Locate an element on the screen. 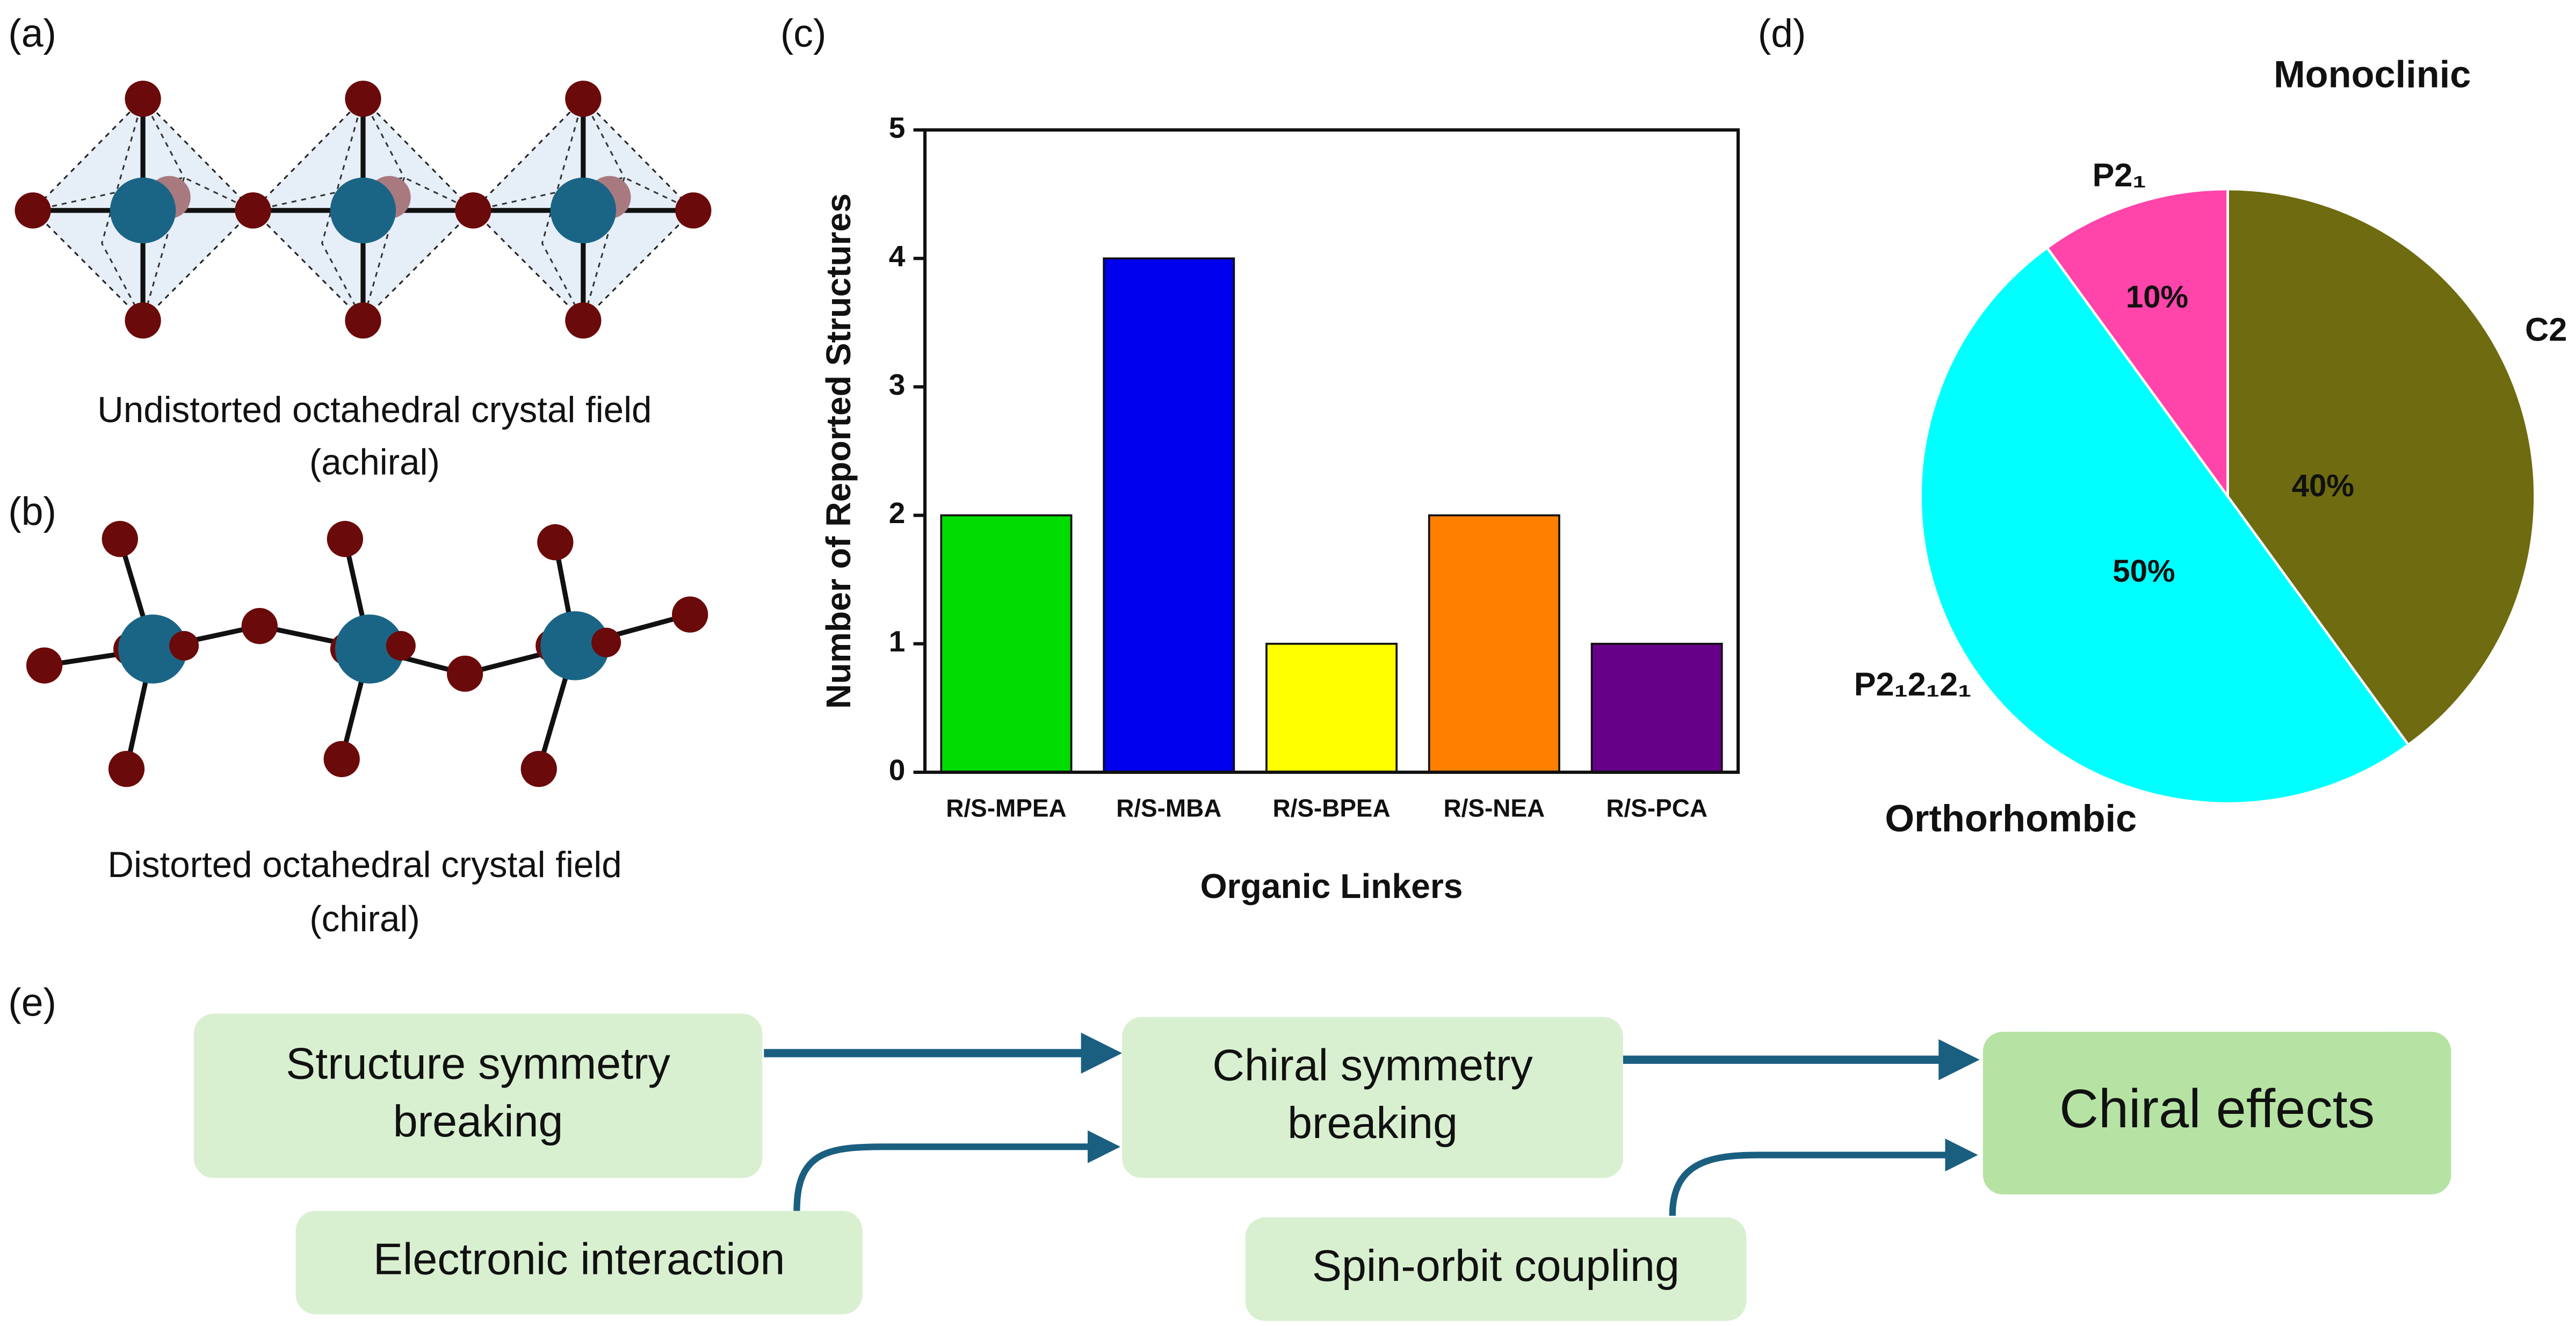  caption: (chiral) is located at coordinates (364, 919).